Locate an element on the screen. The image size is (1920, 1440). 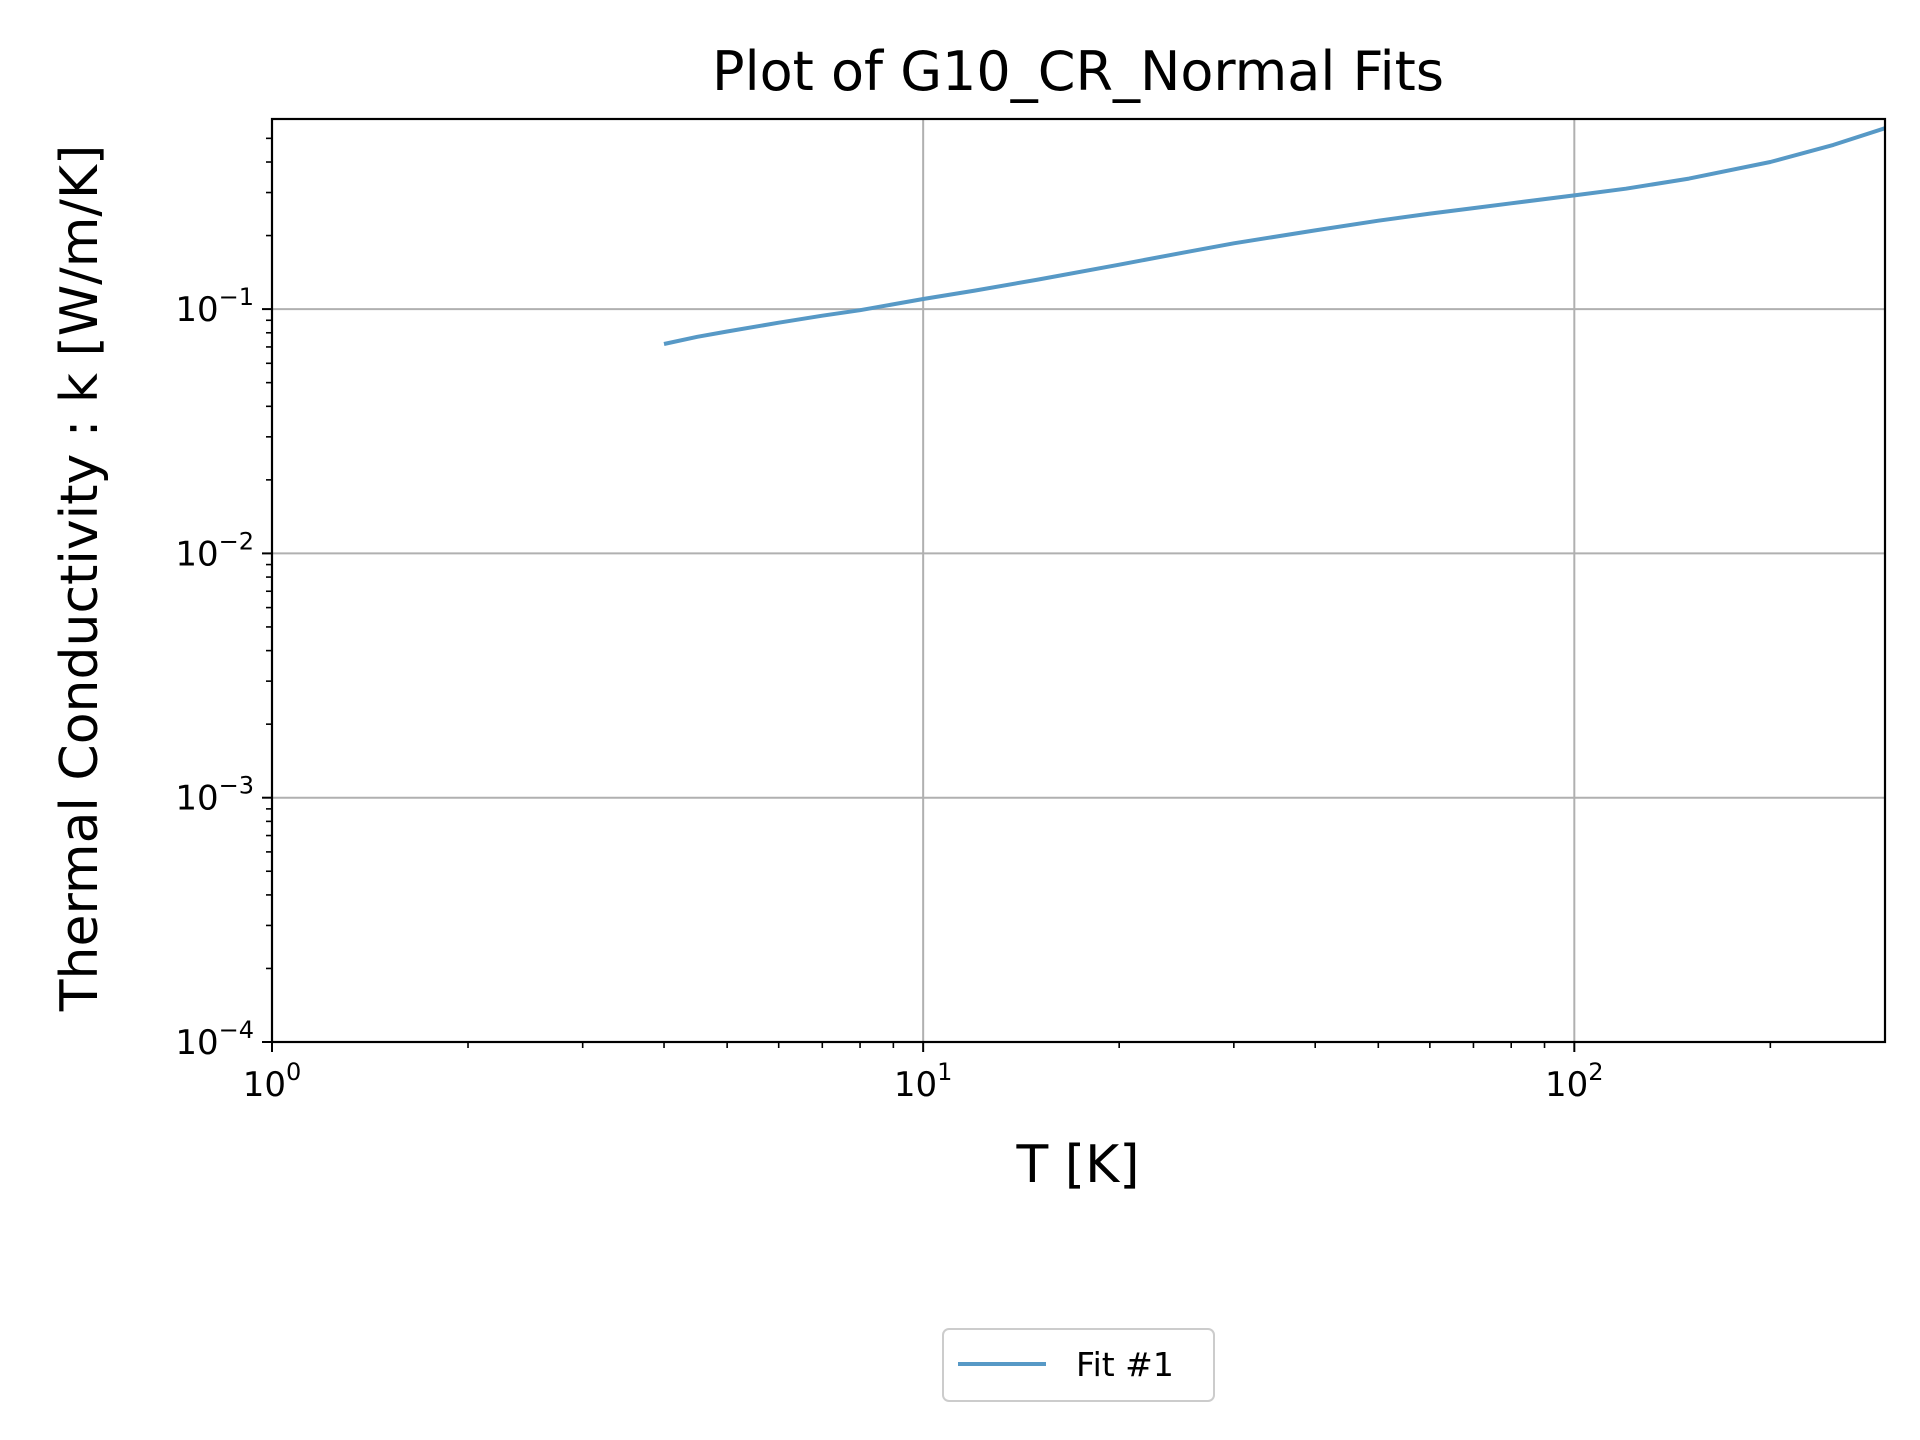
x-tick-labels: 10⁰ 10¹ 10² is located at coordinates (923, 1081).